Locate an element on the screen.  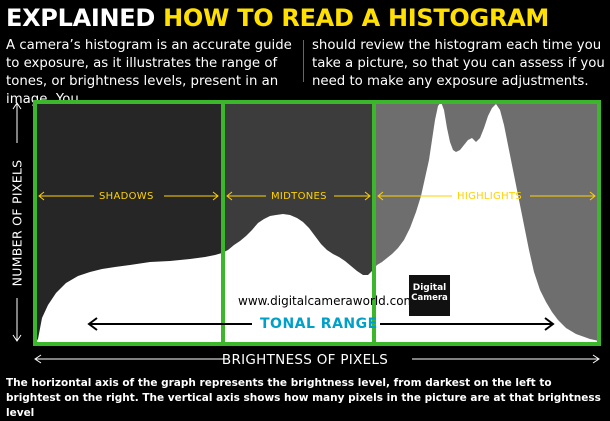
intro-divider is located at coordinates (303, 61).